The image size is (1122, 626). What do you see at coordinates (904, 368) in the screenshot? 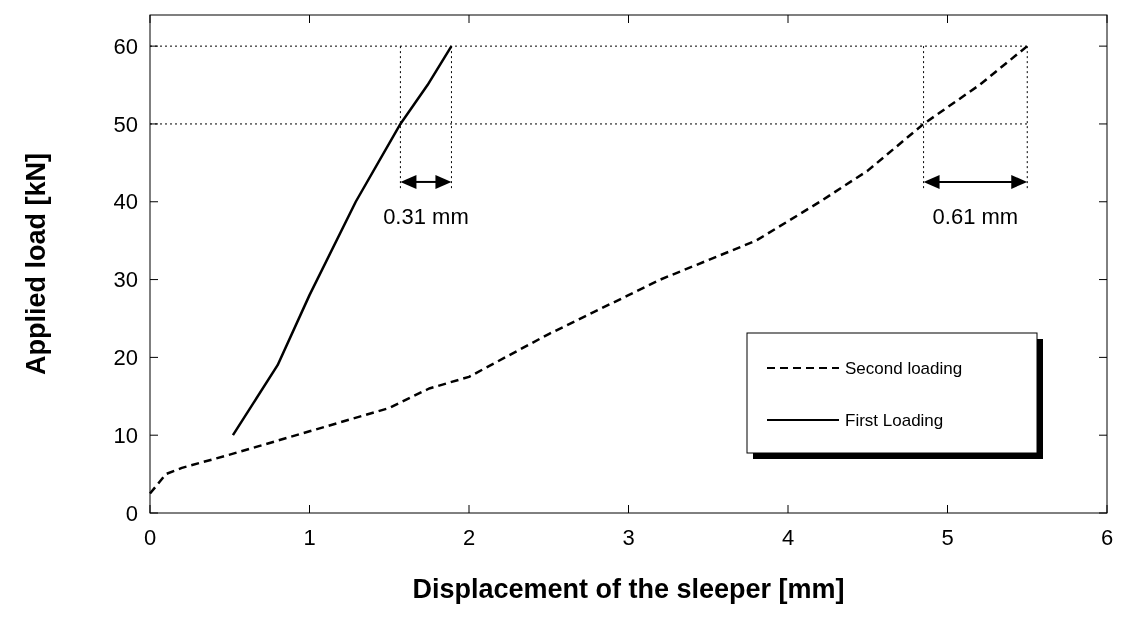
I see `legend-label: Second loading` at bounding box center [904, 368].